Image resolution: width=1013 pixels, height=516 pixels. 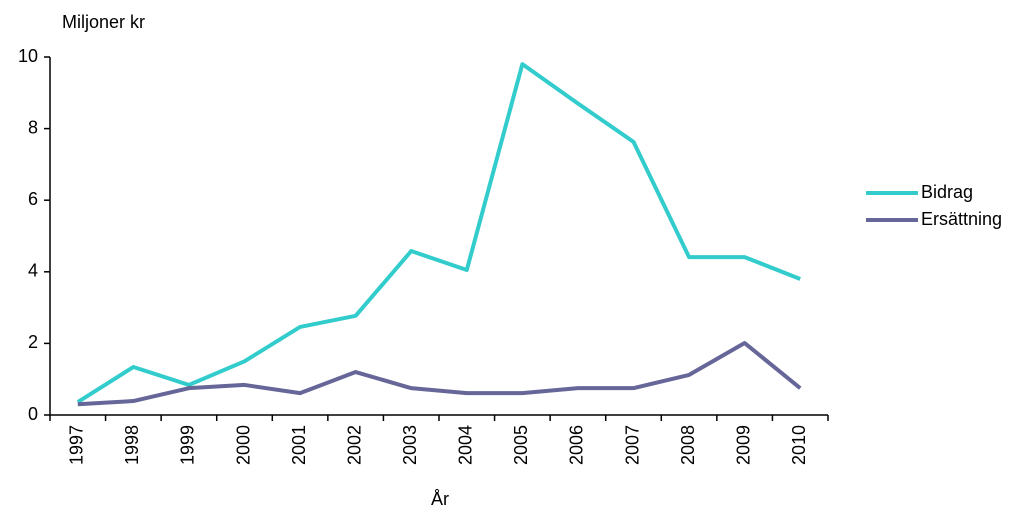 I want to click on x-tick-label: 2002, so click(x=354, y=445).